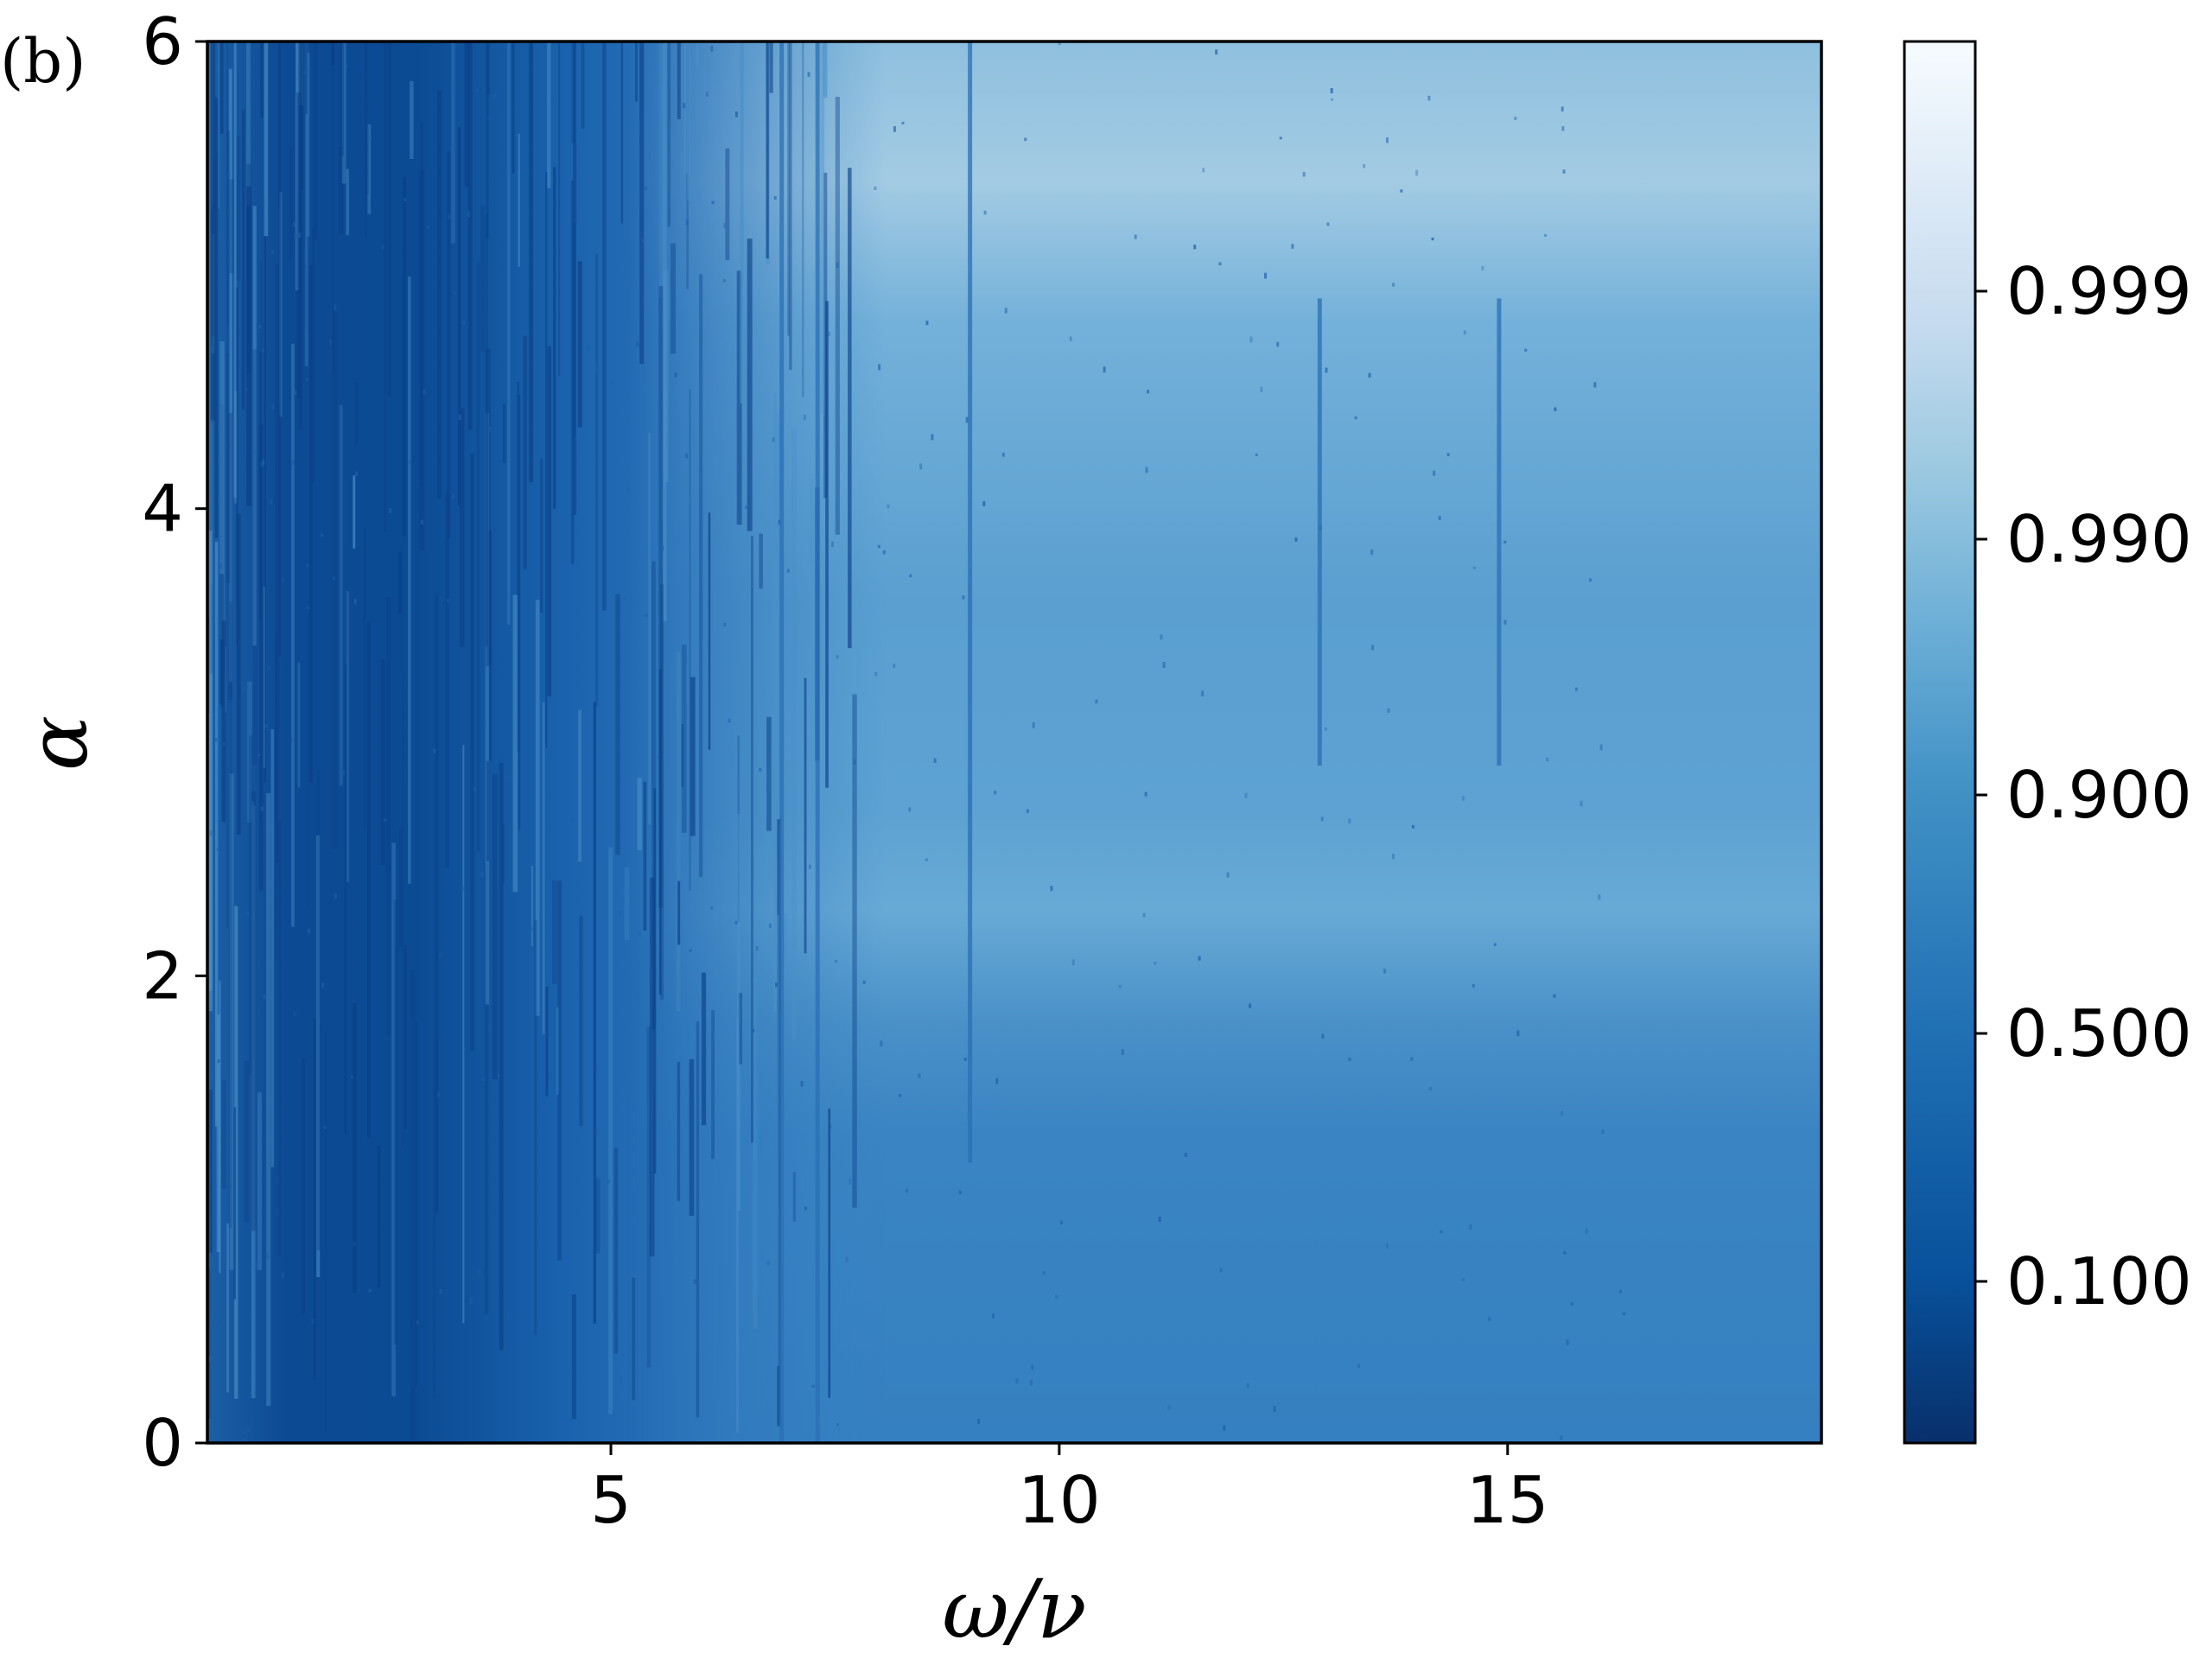 Image resolution: width=2212 pixels, height=1659 pixels. I want to click on y-axis-ticks: 0 2 4 6, so click(174, 742).